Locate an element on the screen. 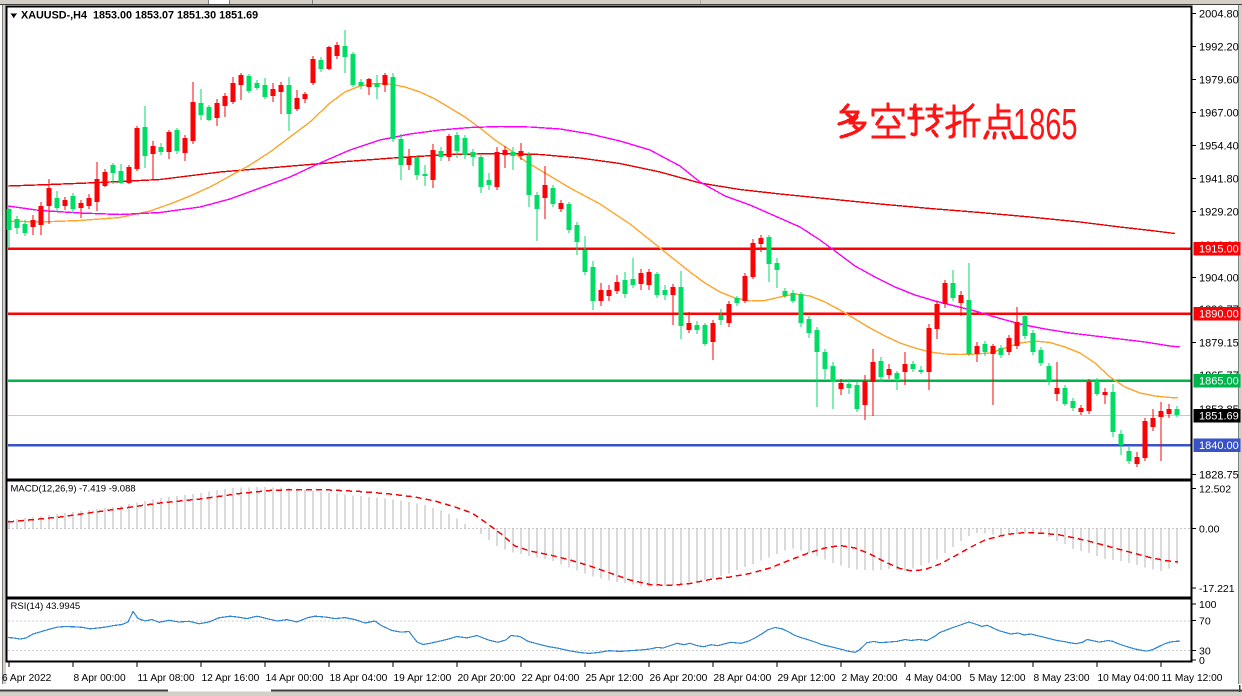 The height and width of the screenshot is (696, 1242). svg-text: 1941.80 is located at coordinates (1219, 180).